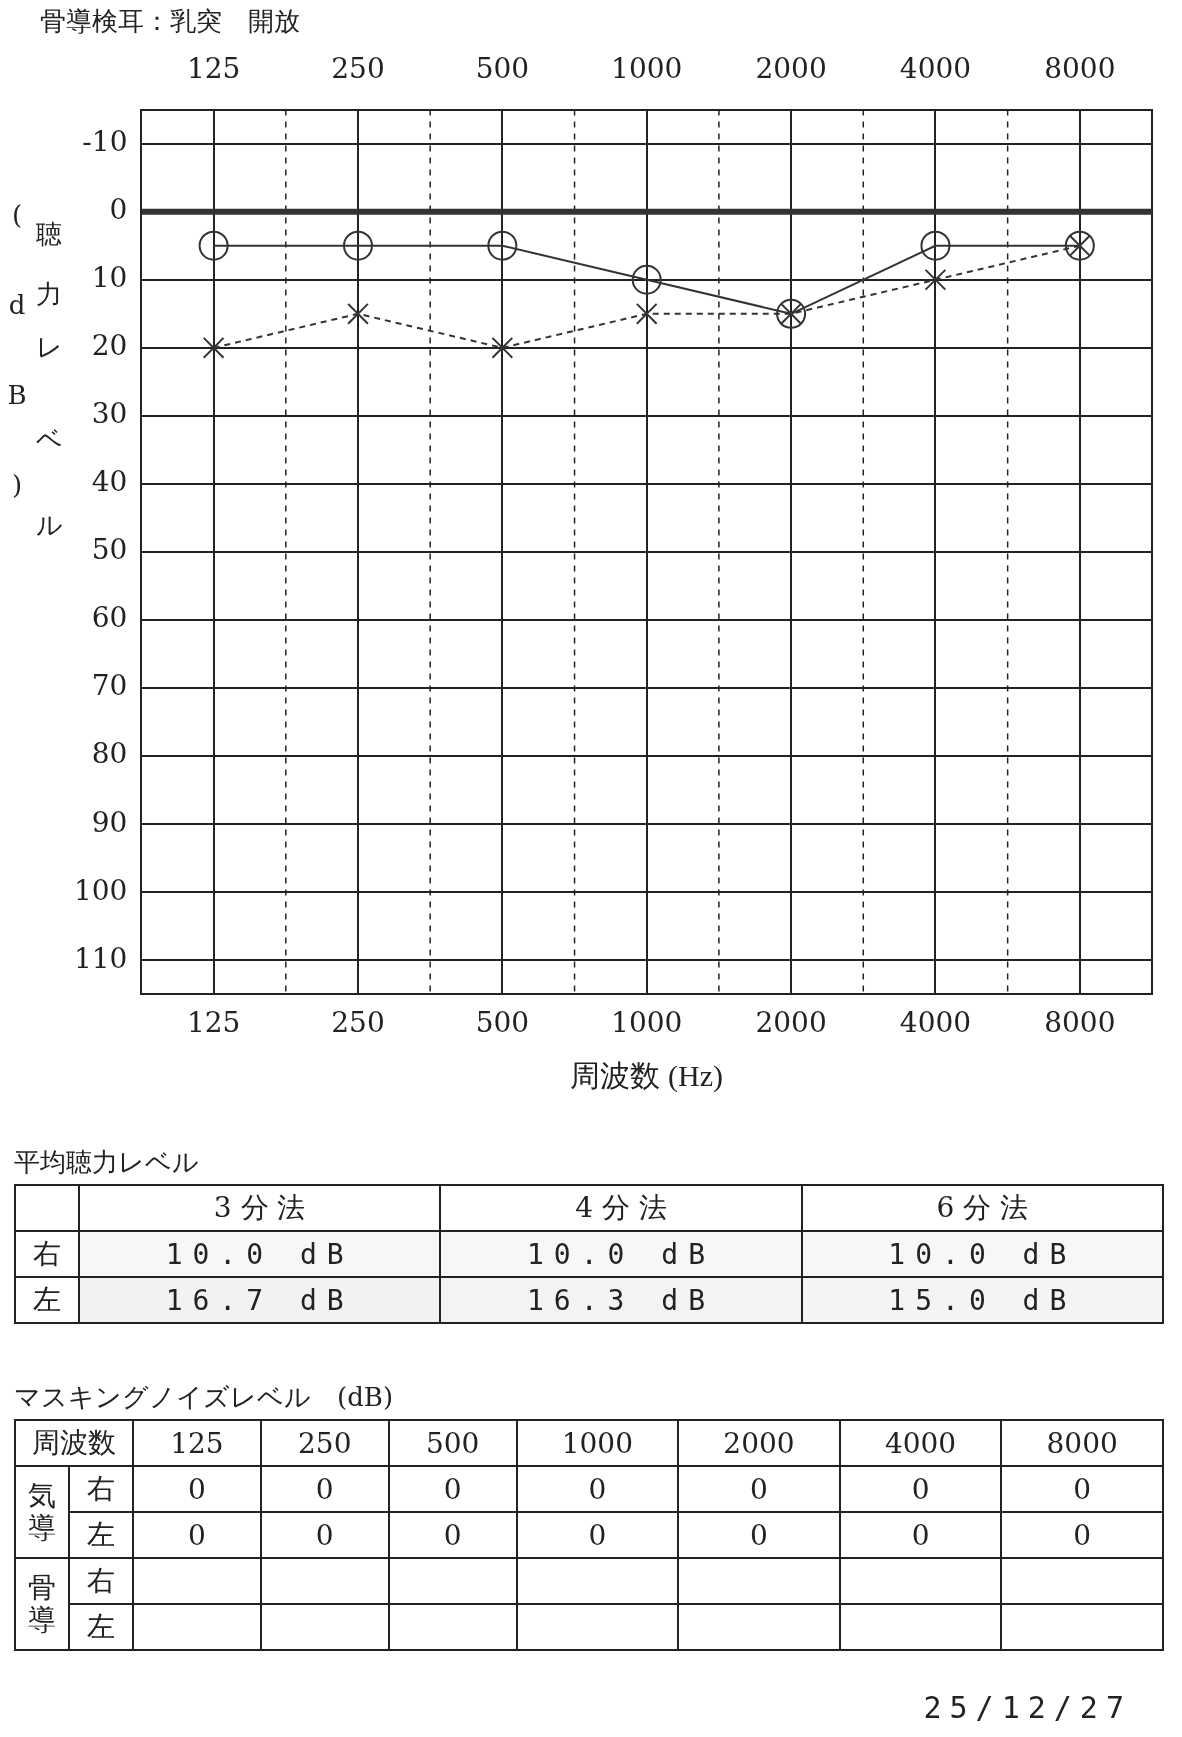 This screenshot has width=1182, height=1737. Describe the element at coordinates (647, 69) in the screenshot. I see `category-label: 1000` at that location.